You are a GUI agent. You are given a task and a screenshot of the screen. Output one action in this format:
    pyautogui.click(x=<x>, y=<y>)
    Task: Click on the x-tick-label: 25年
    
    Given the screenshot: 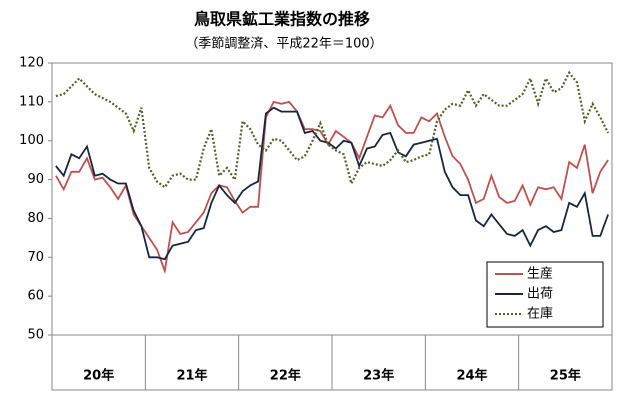 What is the action you would take?
    pyautogui.click(x=565, y=376)
    